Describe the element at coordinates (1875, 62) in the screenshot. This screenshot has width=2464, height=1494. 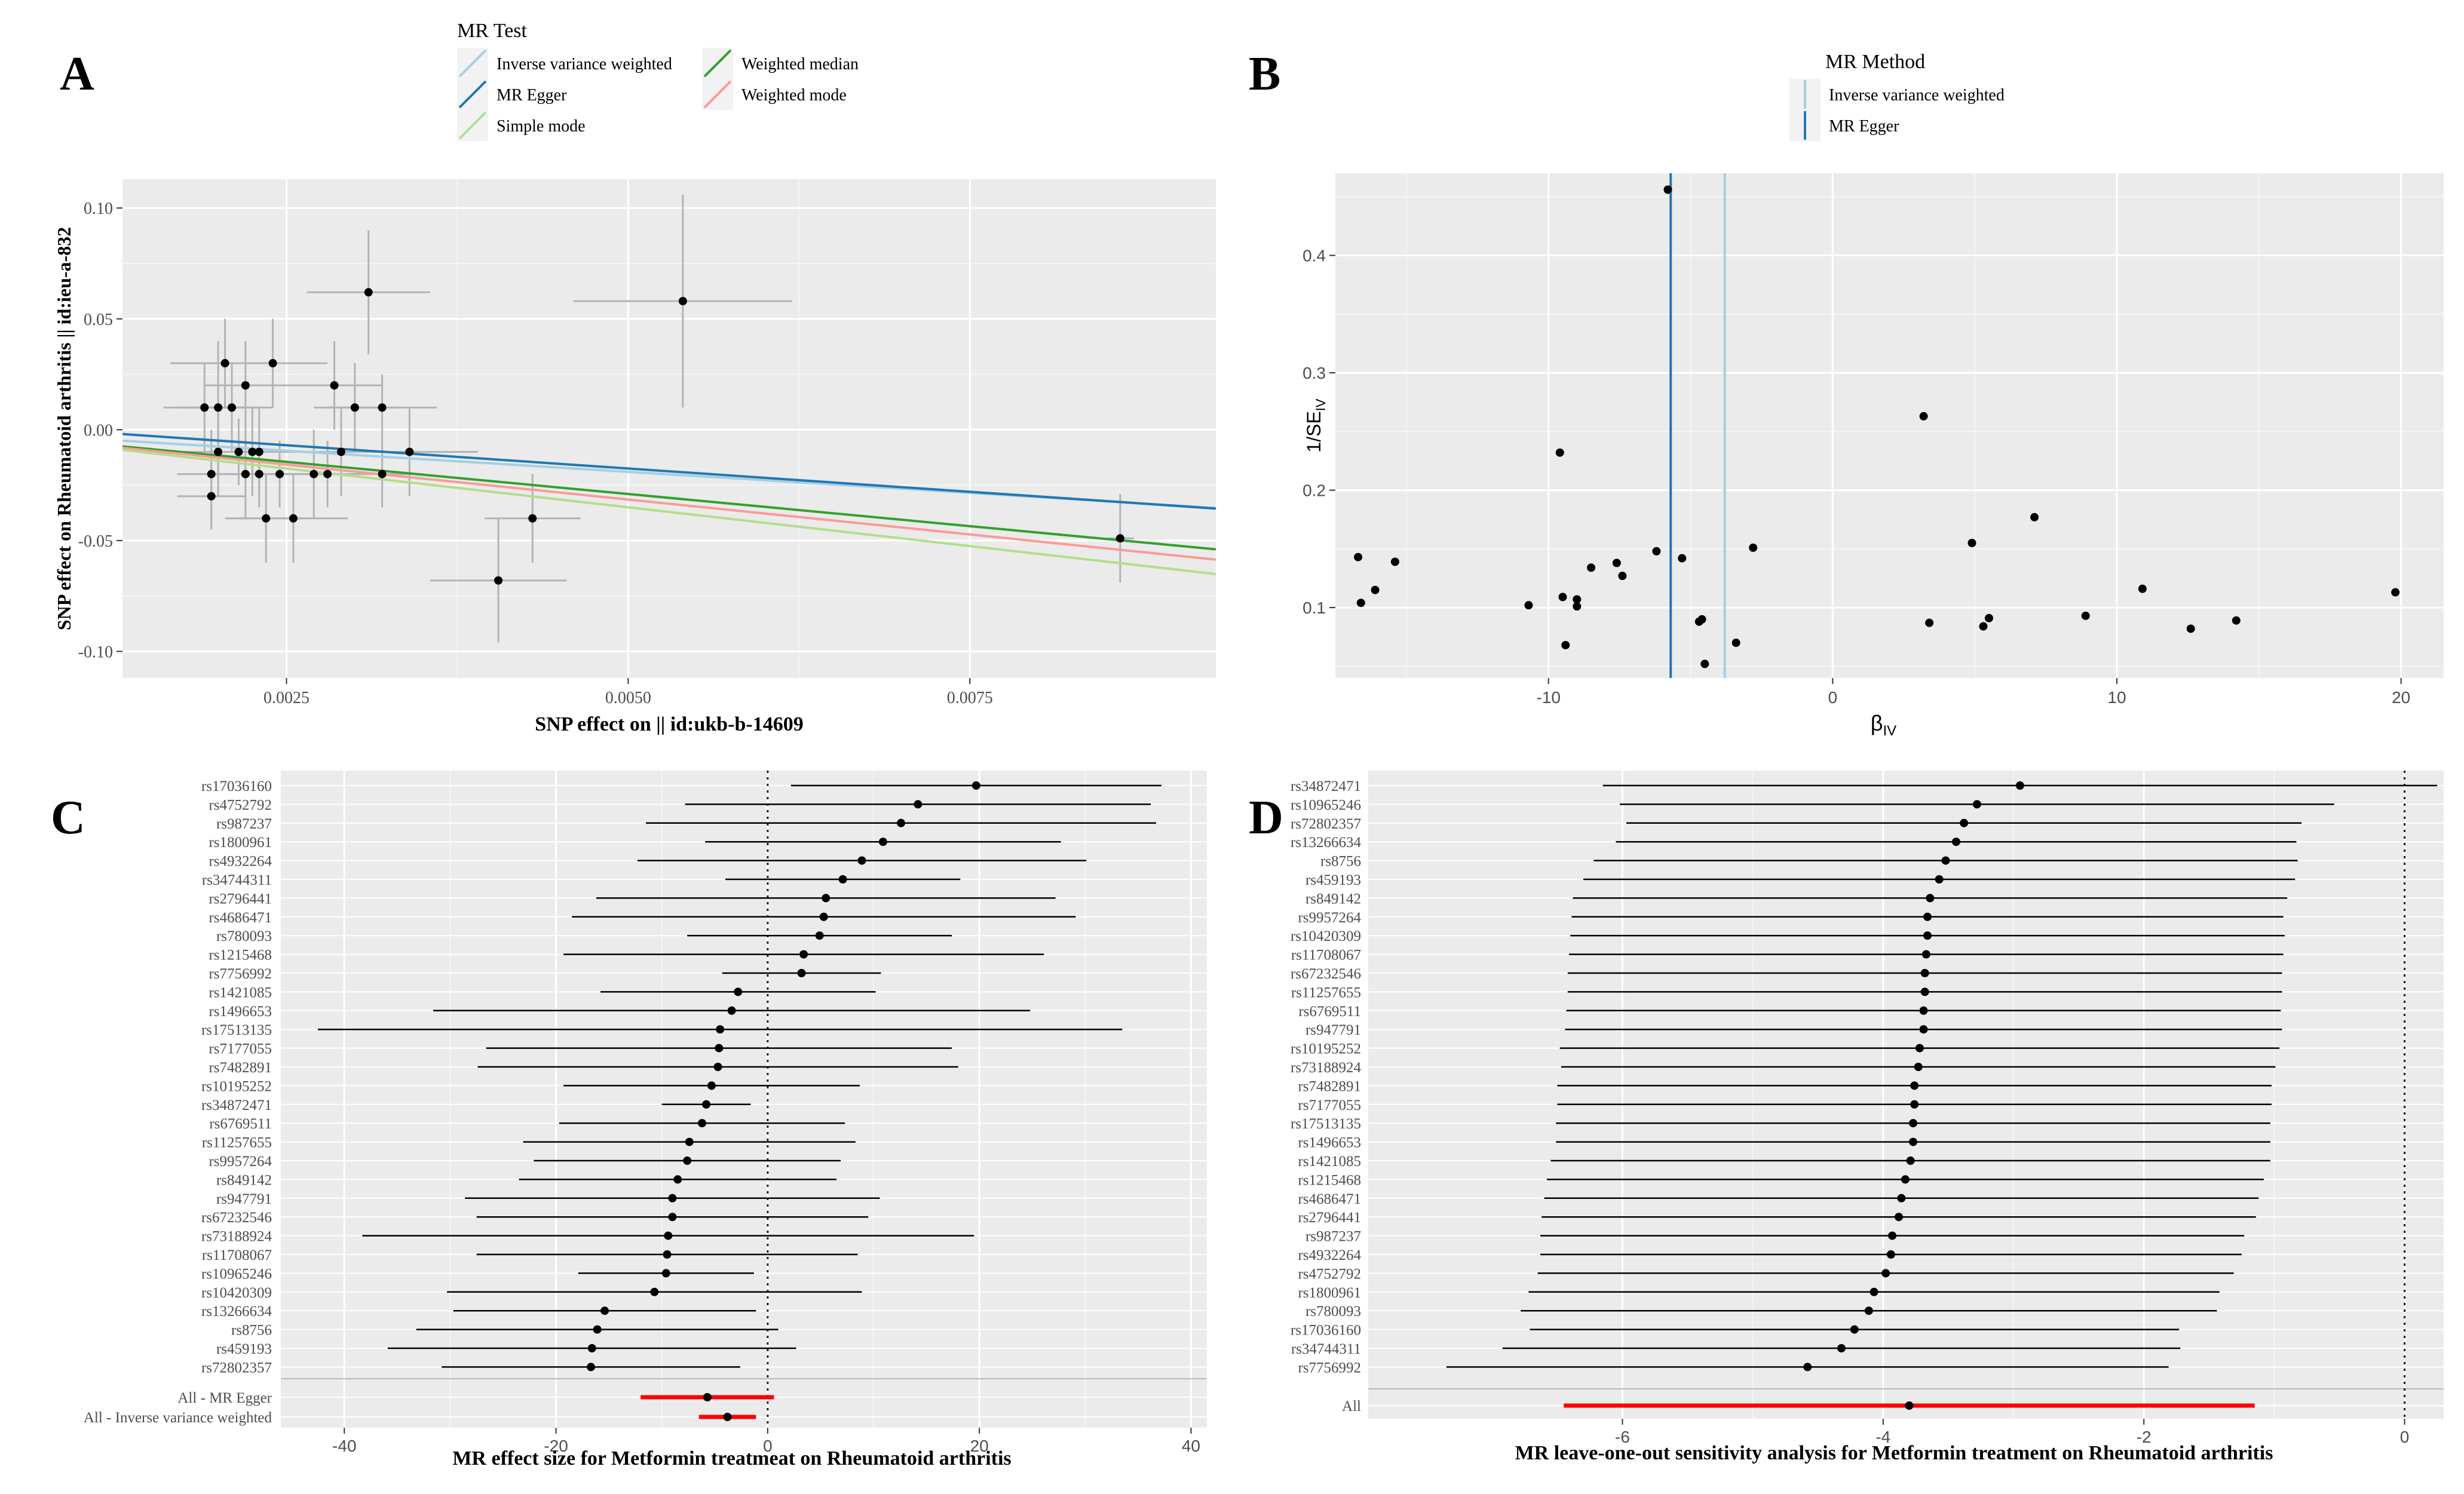
I see `legend-b-title: MR Method` at that location.